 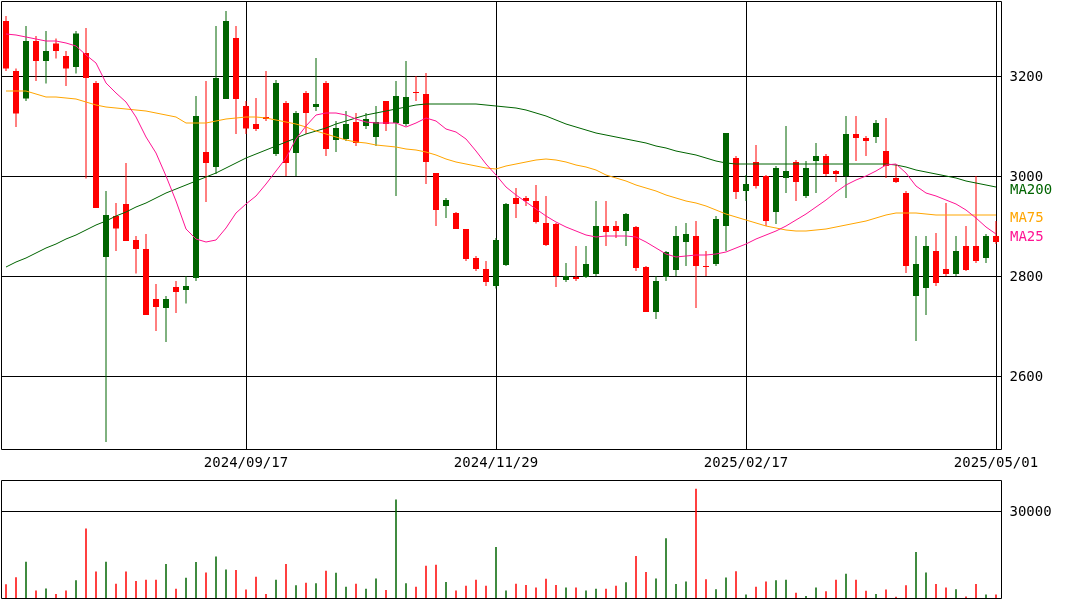 What do you see at coordinates (1031, 189) in the screenshot?
I see `series-label: MA200` at bounding box center [1031, 189].